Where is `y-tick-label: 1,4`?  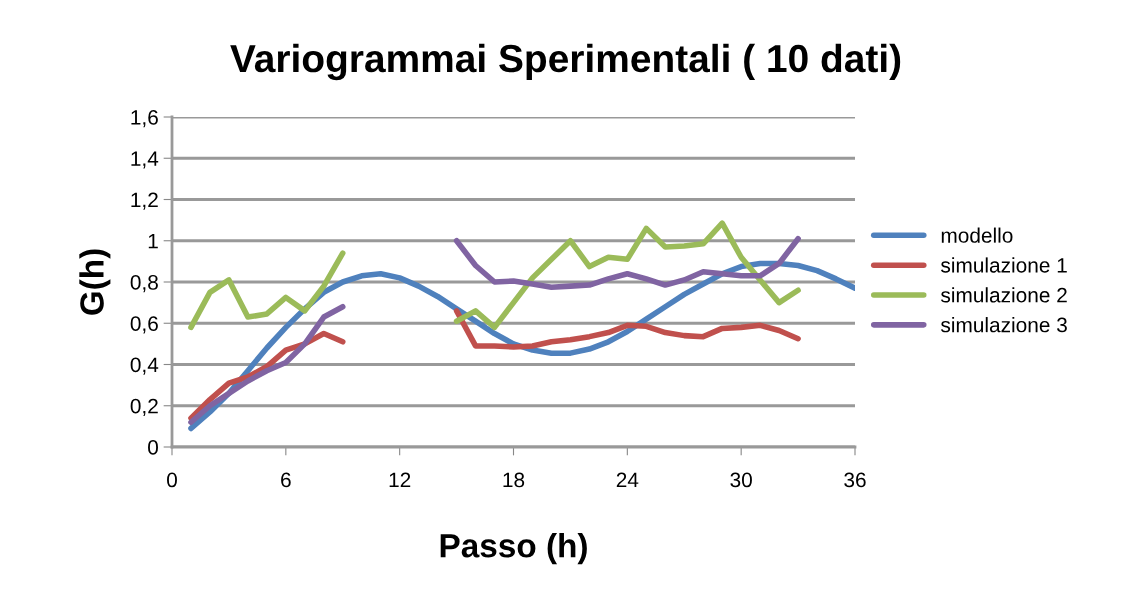 y-tick-label: 1,4 is located at coordinates (145, 160).